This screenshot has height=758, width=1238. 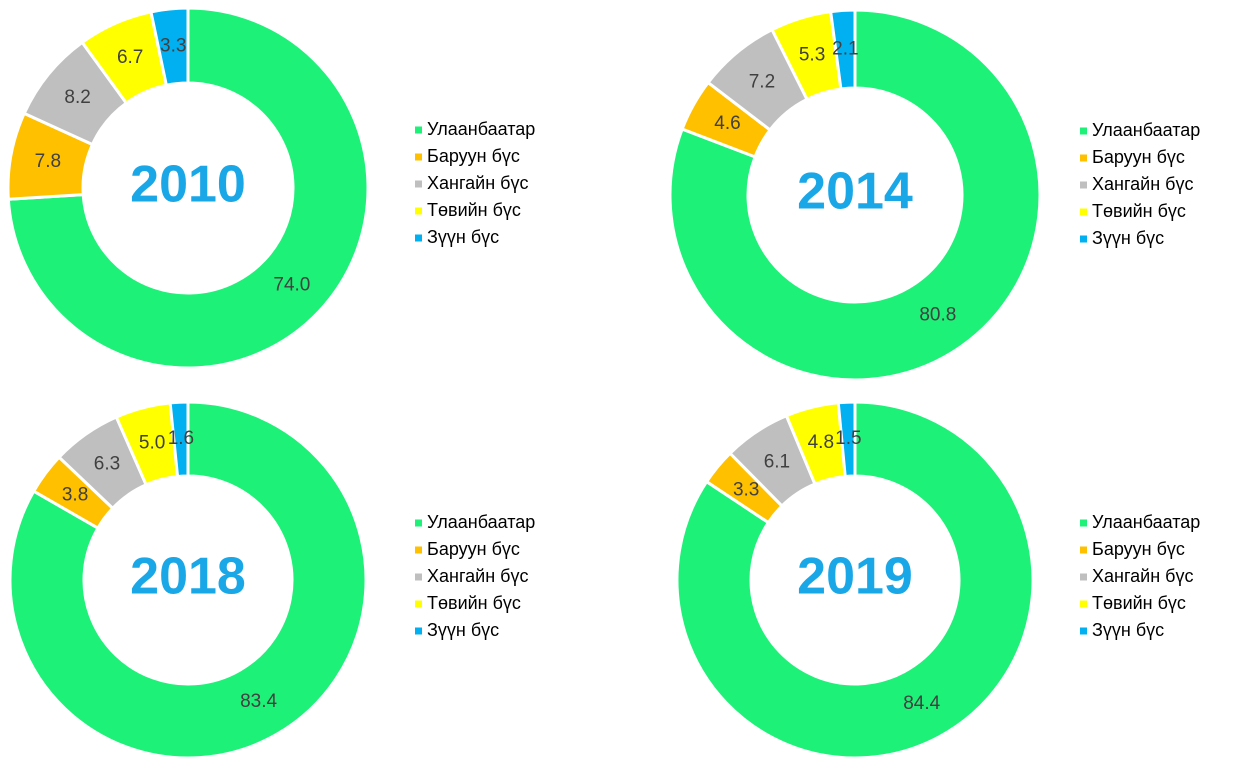 I want to click on data-label: 3.8, so click(x=75, y=495).